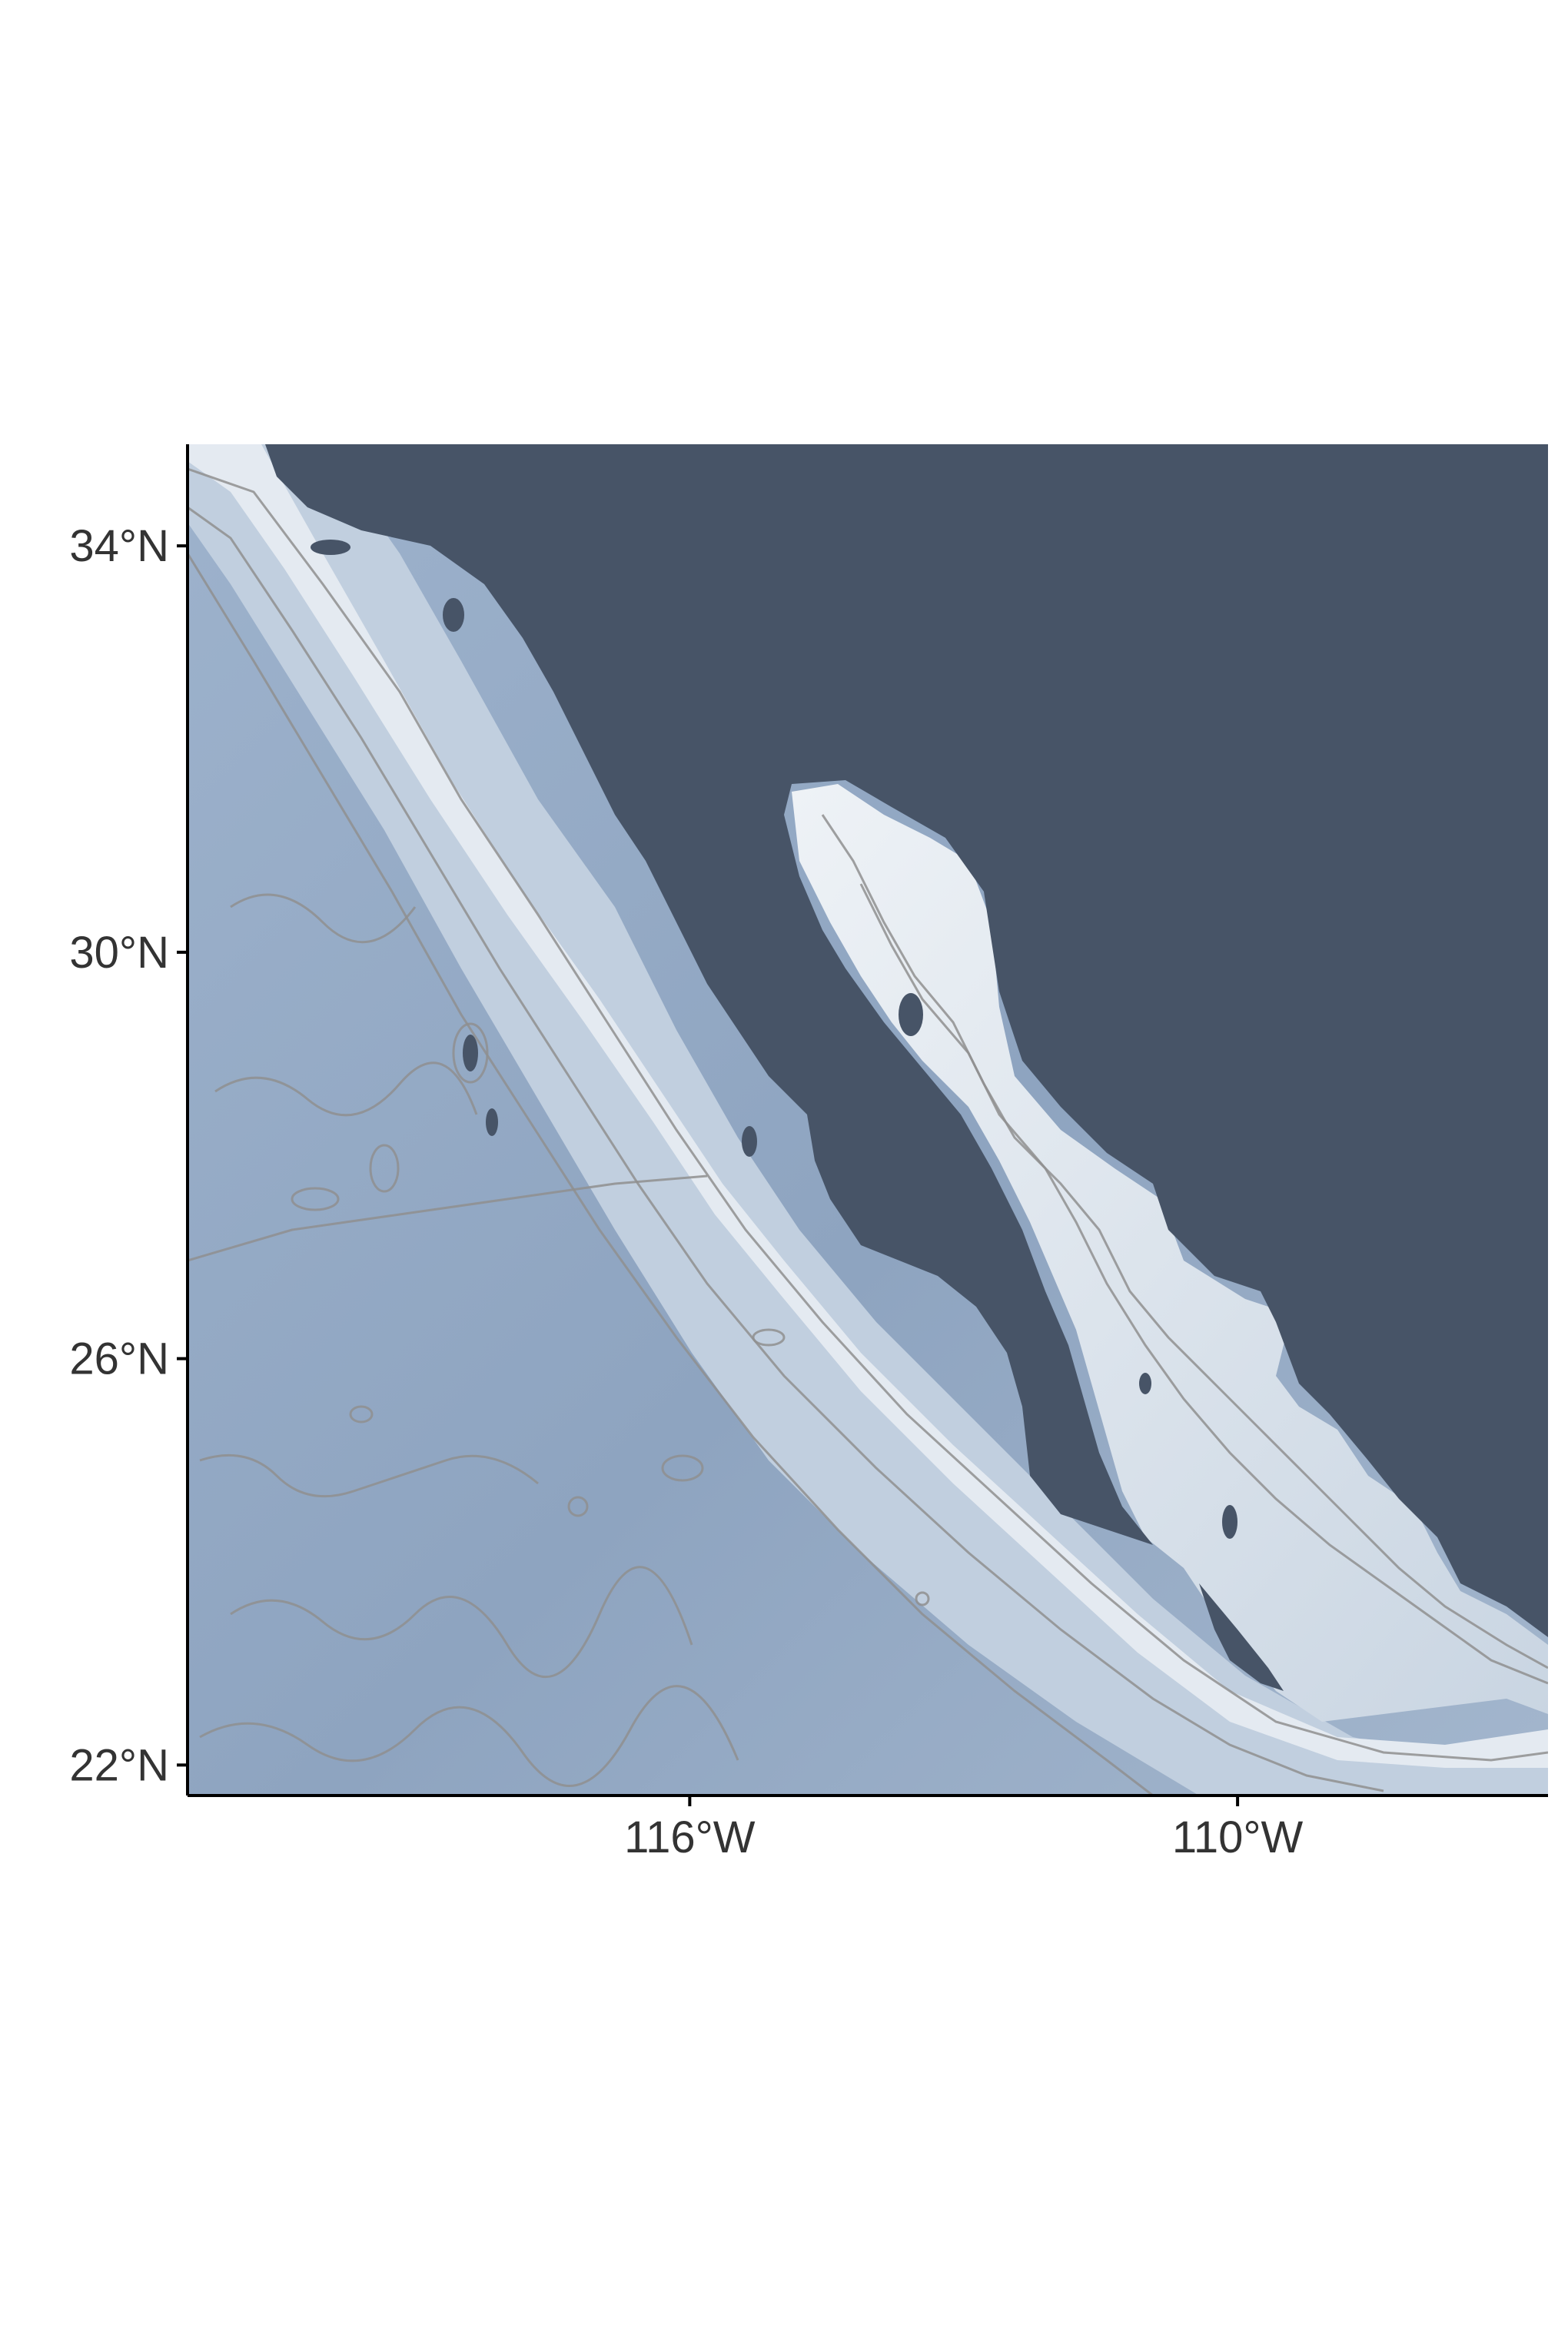 This screenshot has height=2352, width=1568. What do you see at coordinates (119, 953) in the screenshot?
I see `y-tick-label: 30°N` at bounding box center [119, 953].